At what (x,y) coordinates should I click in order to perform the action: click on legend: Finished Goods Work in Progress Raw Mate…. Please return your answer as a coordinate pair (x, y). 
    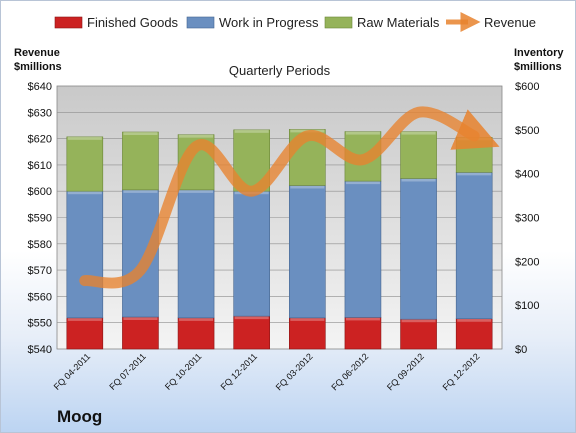
    Looking at the image, I should click on (295, 22).